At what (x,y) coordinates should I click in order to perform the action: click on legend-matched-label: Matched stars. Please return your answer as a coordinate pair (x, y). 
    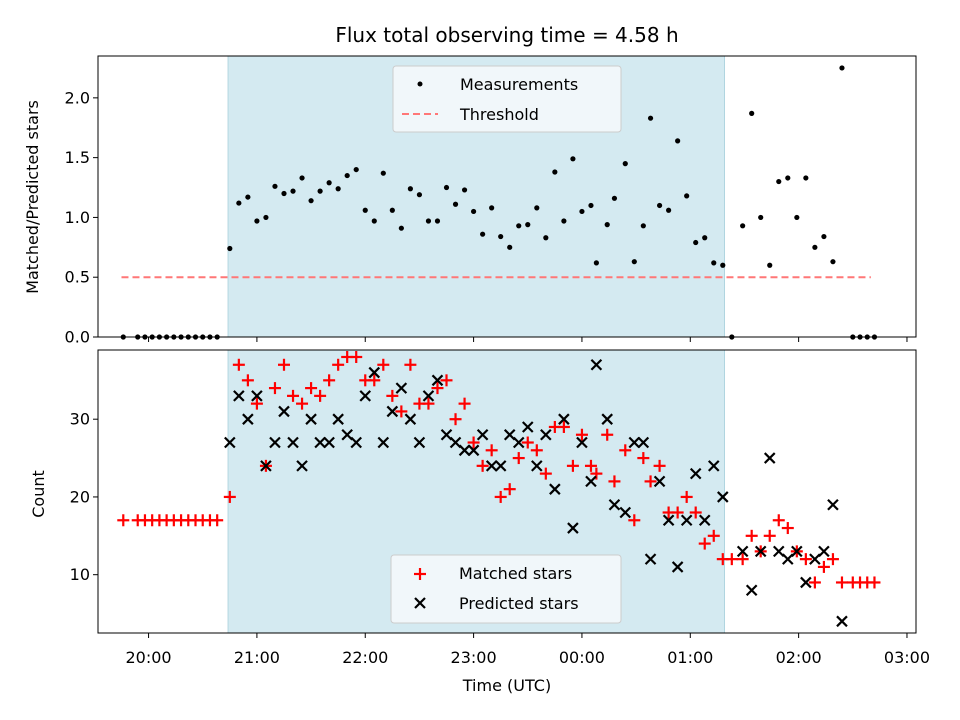
    Looking at the image, I should click on (515, 573).